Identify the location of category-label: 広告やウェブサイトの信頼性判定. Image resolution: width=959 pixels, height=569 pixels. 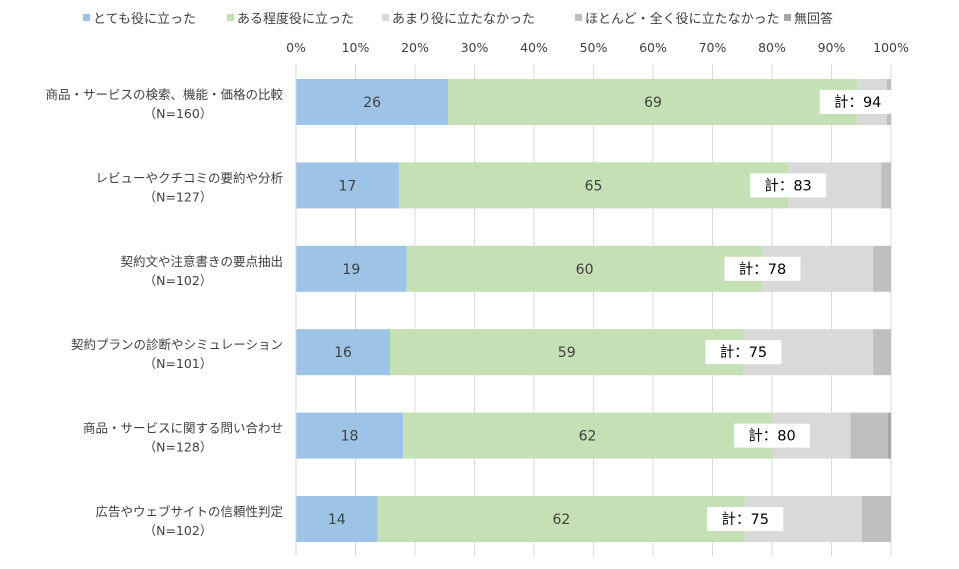
(189, 511).